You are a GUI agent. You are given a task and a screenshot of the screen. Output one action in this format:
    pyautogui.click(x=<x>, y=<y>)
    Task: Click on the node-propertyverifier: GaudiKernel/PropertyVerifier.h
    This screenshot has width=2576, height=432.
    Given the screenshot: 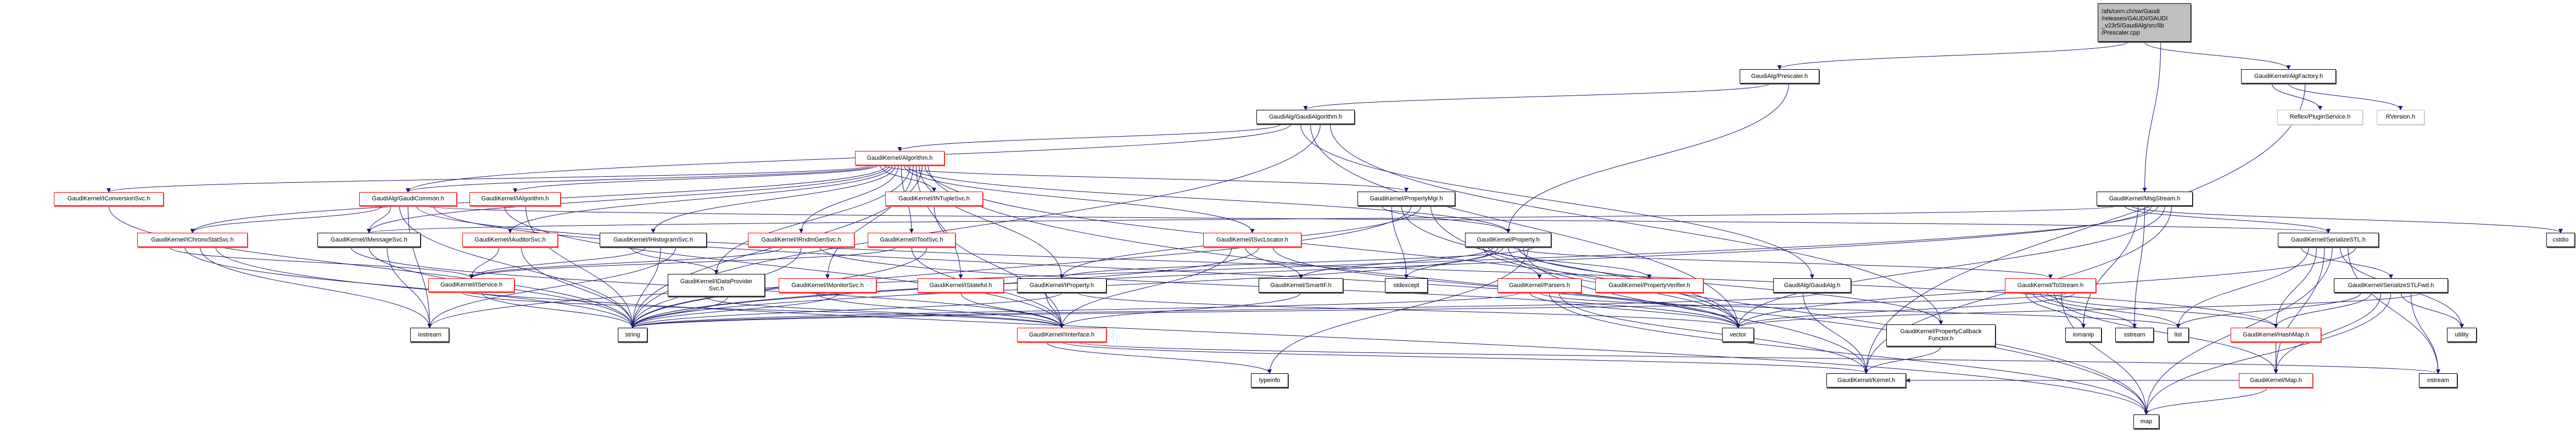 What is the action you would take?
    pyautogui.click(x=1649, y=285)
    